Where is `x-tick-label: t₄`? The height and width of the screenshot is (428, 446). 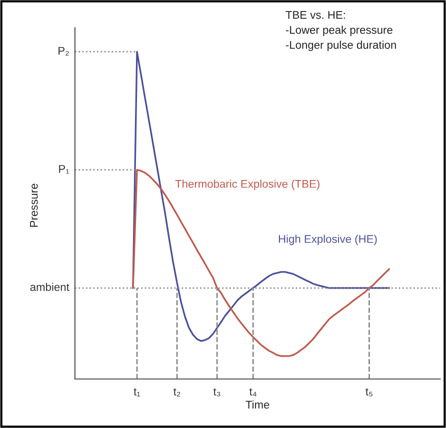 x-tick-label: t₄ is located at coordinates (252, 392).